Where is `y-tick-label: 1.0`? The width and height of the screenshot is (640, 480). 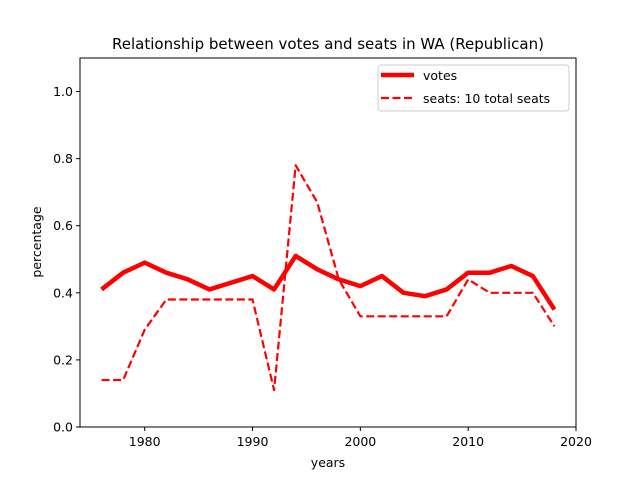
y-tick-label: 1.0 is located at coordinates (63, 91).